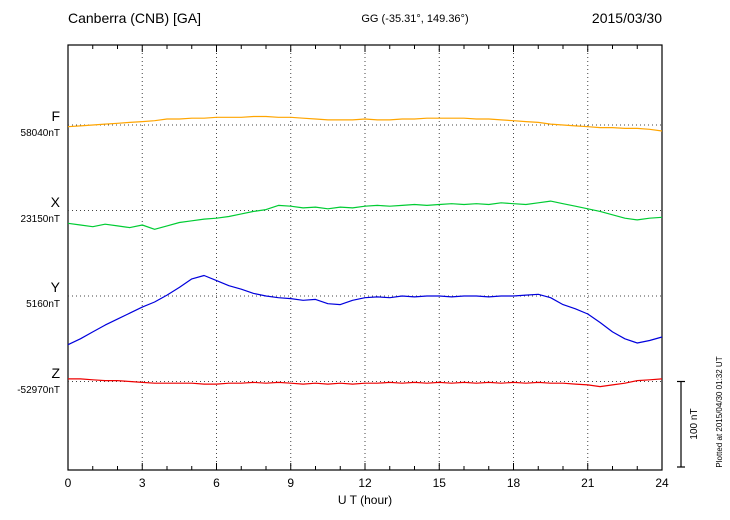 The width and height of the screenshot is (730, 520). I want to click on series-basevalue-x: 23150nT, so click(40, 219).